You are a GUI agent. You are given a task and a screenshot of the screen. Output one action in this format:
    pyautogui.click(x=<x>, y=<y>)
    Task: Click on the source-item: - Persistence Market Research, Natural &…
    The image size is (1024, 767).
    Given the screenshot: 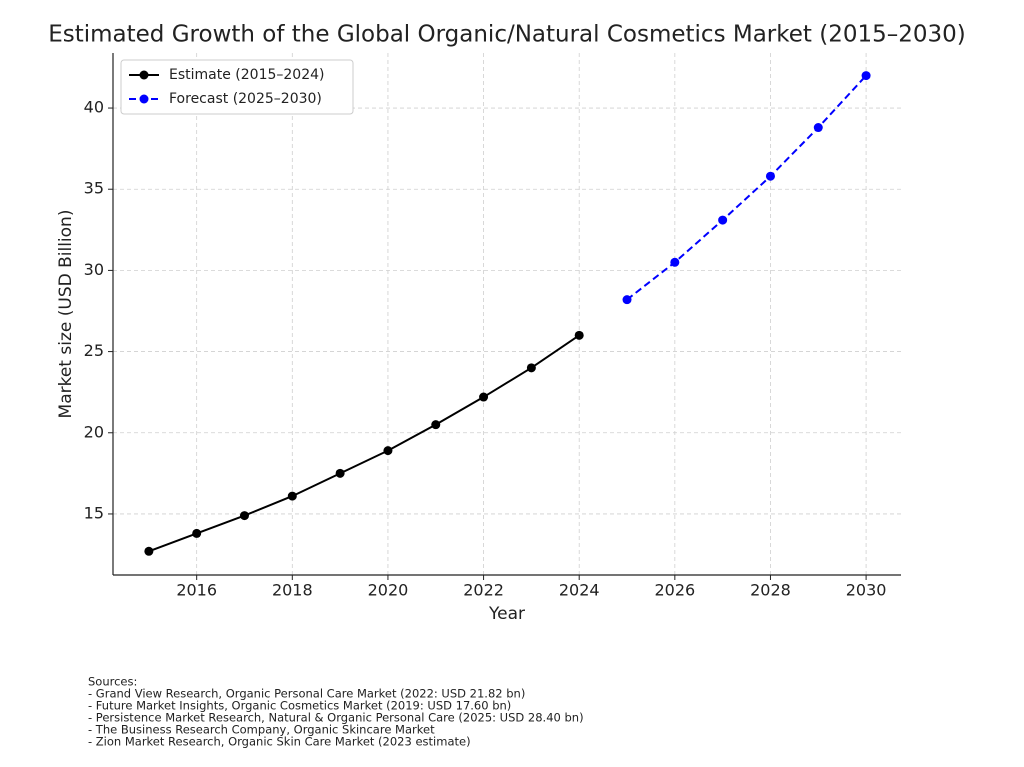 What is the action you would take?
    pyautogui.click(x=336, y=718)
    